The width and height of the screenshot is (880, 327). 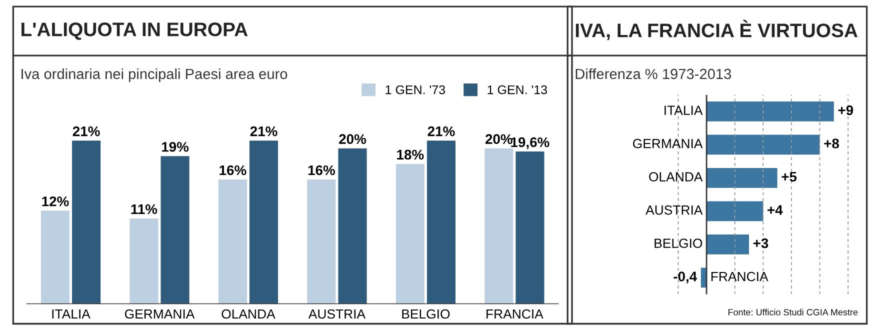 What do you see at coordinates (789, 177) in the screenshot?
I see `data-label: +5` at bounding box center [789, 177].